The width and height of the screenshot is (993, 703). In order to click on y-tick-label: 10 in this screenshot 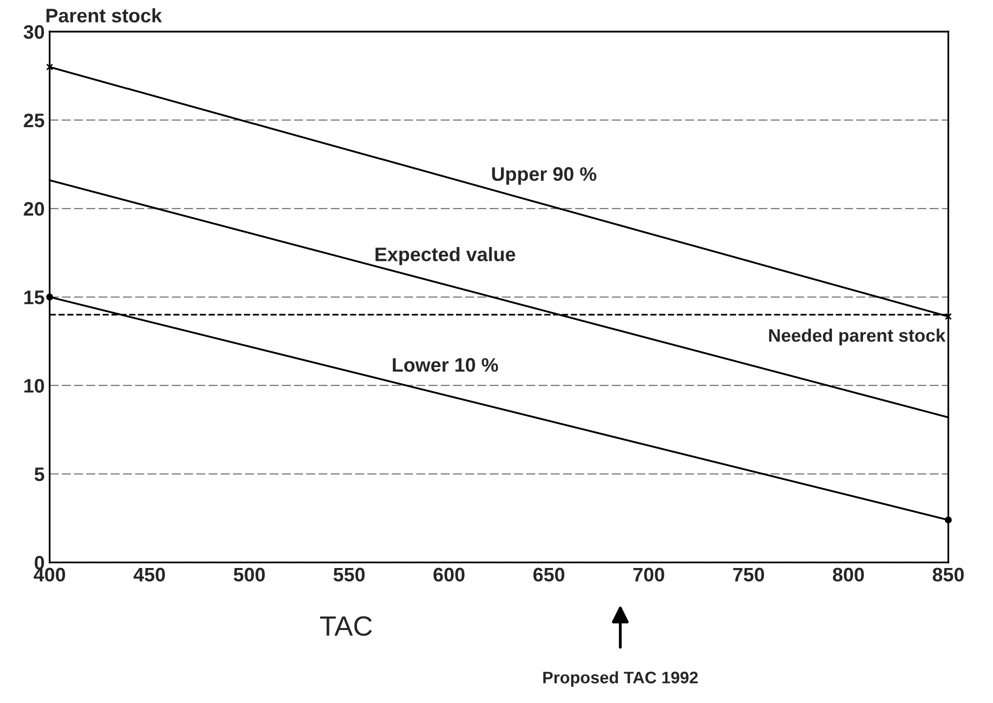, I will do `click(34, 385)`.